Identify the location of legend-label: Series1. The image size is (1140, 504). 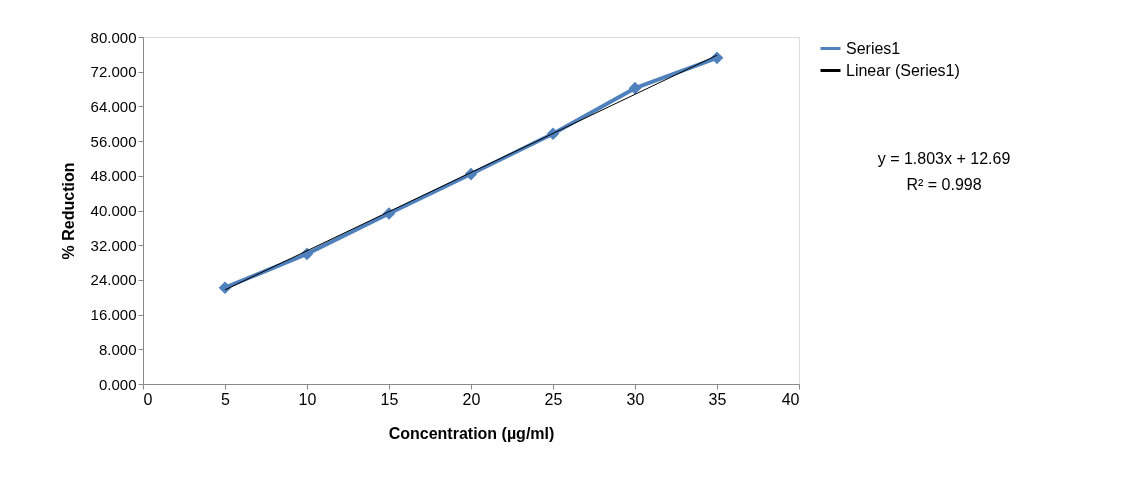
(873, 48).